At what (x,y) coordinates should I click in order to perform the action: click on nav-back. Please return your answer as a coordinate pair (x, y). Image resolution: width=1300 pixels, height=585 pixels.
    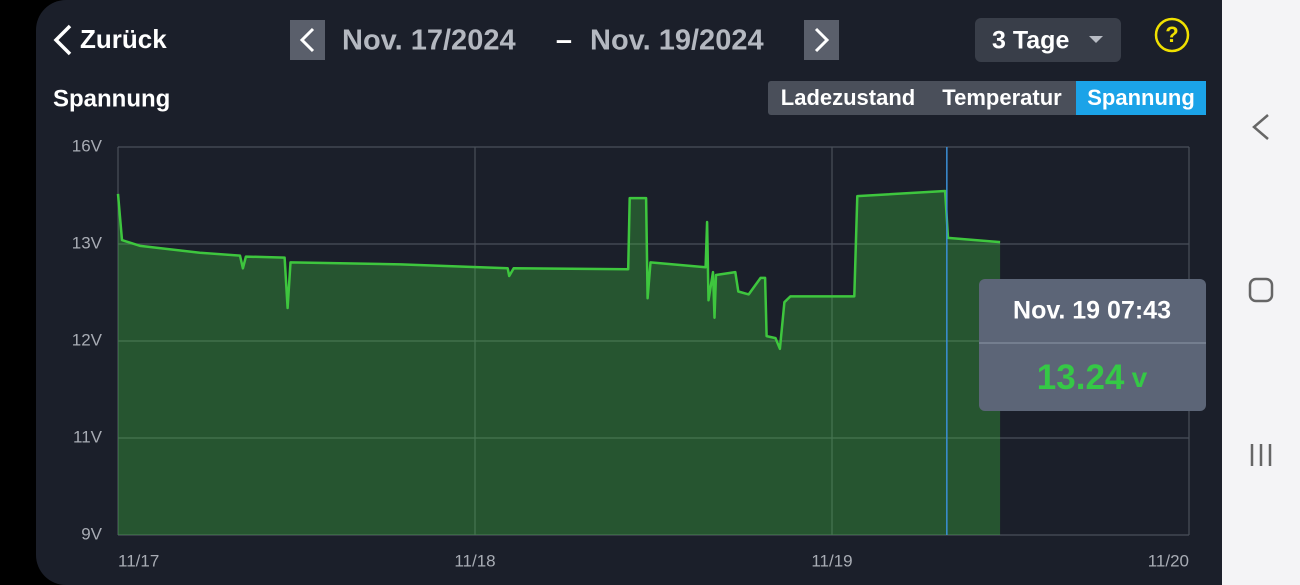
    Looking at the image, I should click on (1260, 127).